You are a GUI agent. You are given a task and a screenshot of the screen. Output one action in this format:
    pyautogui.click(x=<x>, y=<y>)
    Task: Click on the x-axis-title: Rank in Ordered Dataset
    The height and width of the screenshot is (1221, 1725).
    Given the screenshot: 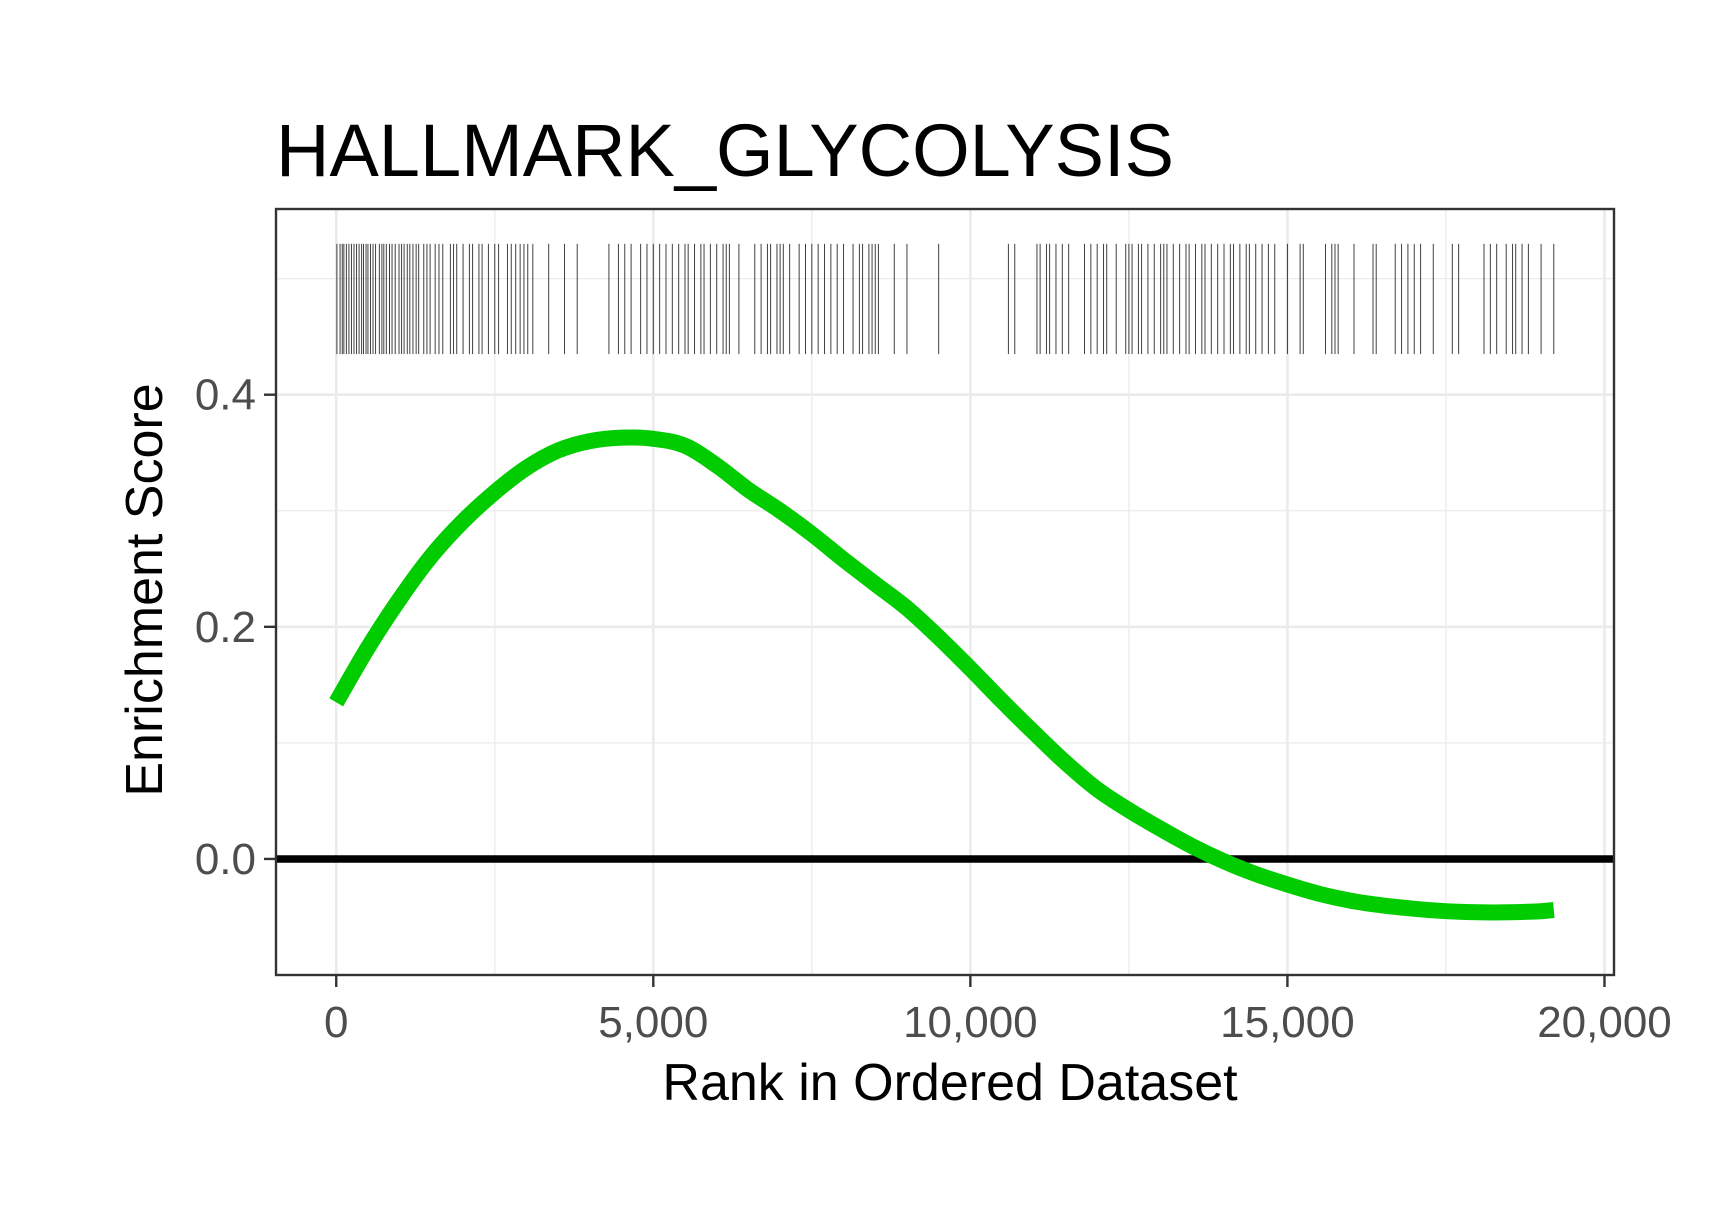 What is the action you would take?
    pyautogui.click(x=950, y=1083)
    